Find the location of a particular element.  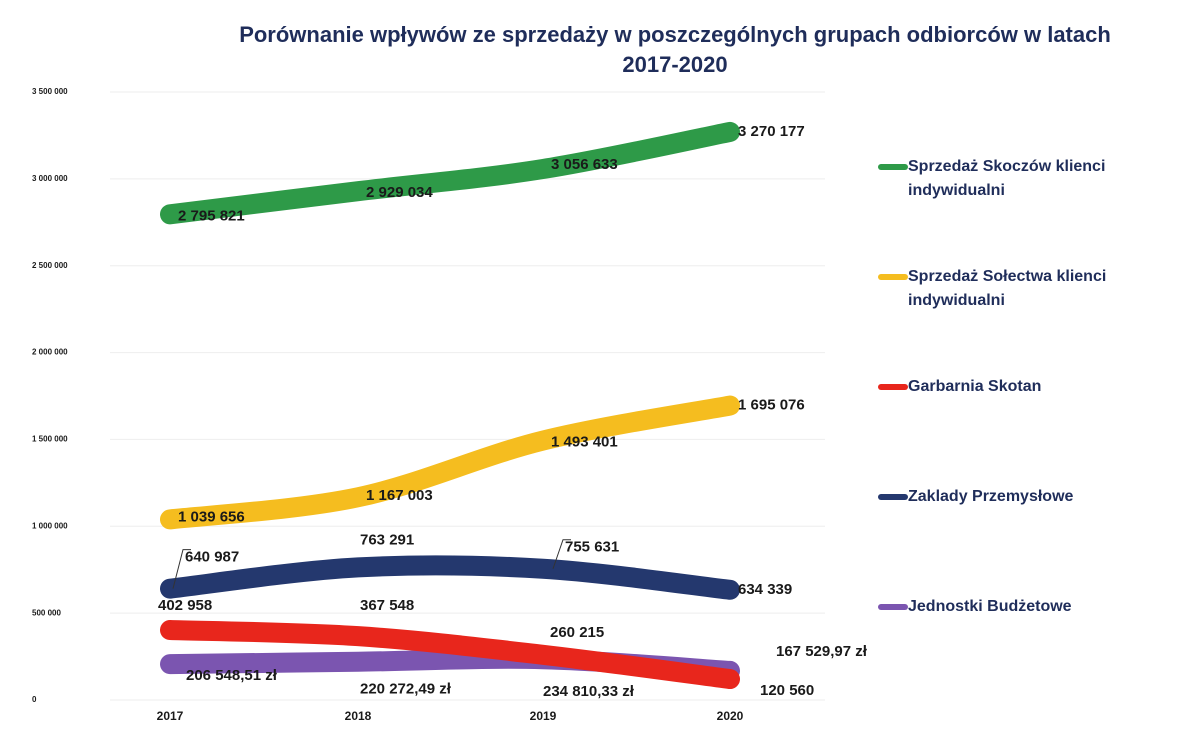

data-label: 2 929 034 is located at coordinates (399, 192).